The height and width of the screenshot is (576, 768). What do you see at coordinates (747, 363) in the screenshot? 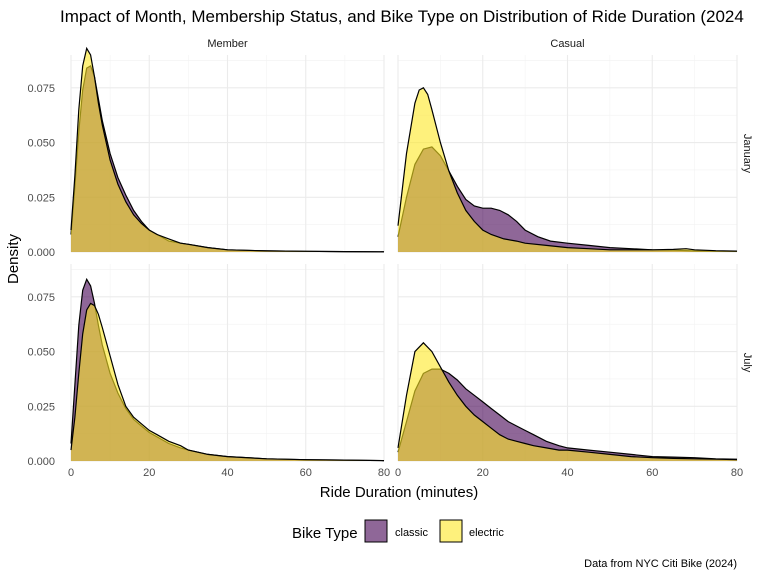
I see `facet-row-label: July` at bounding box center [747, 363].